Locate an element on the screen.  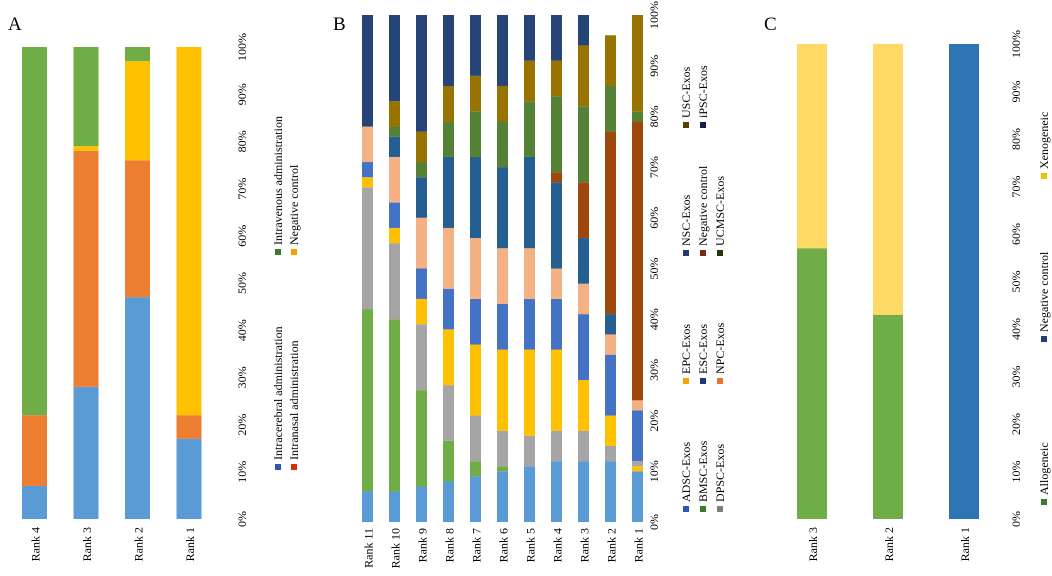
panel-b-ytick-label: 0% is located at coordinates (654, 522).